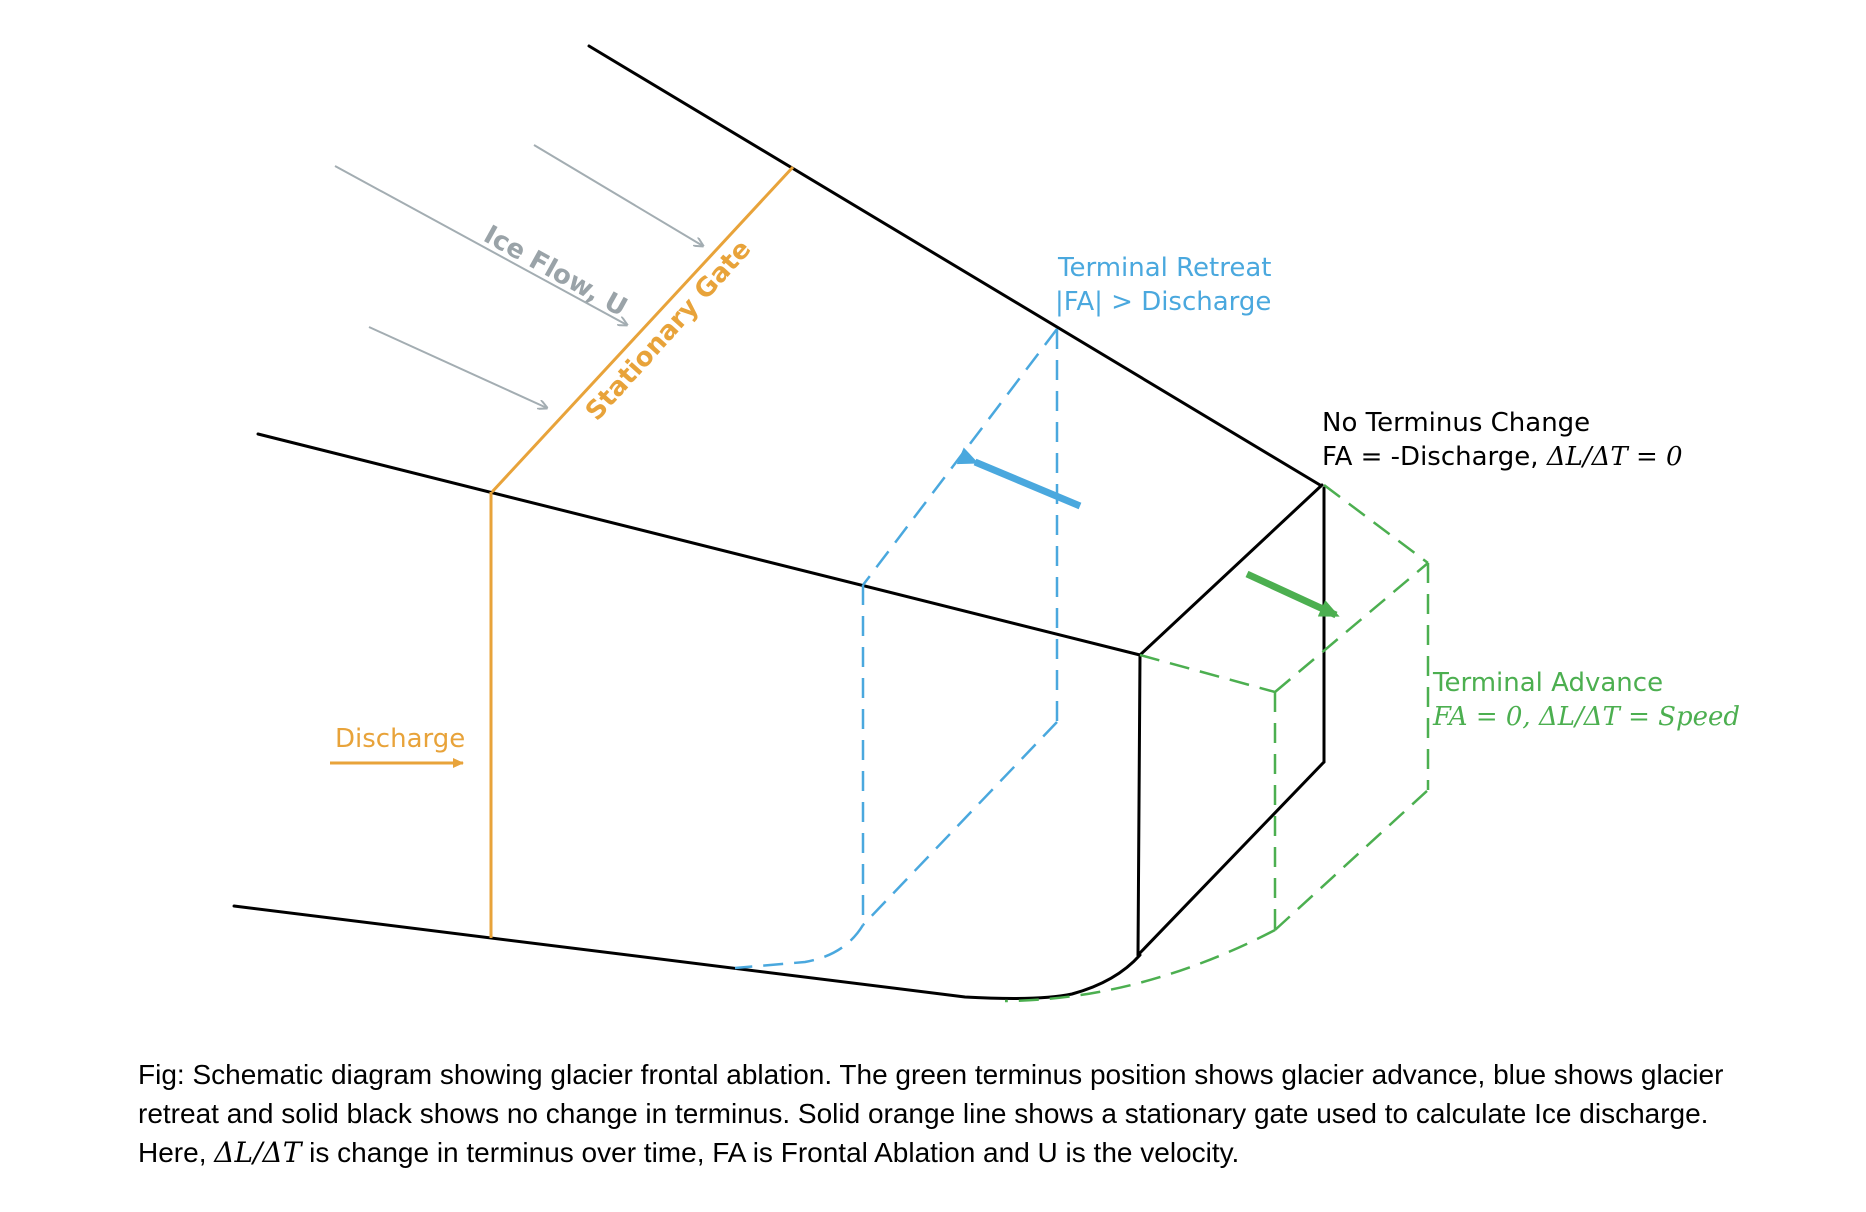 This screenshot has width=1866, height=1212. What do you see at coordinates (176, 1152) in the screenshot?
I see `caption-line-3-start: Here,` at bounding box center [176, 1152].